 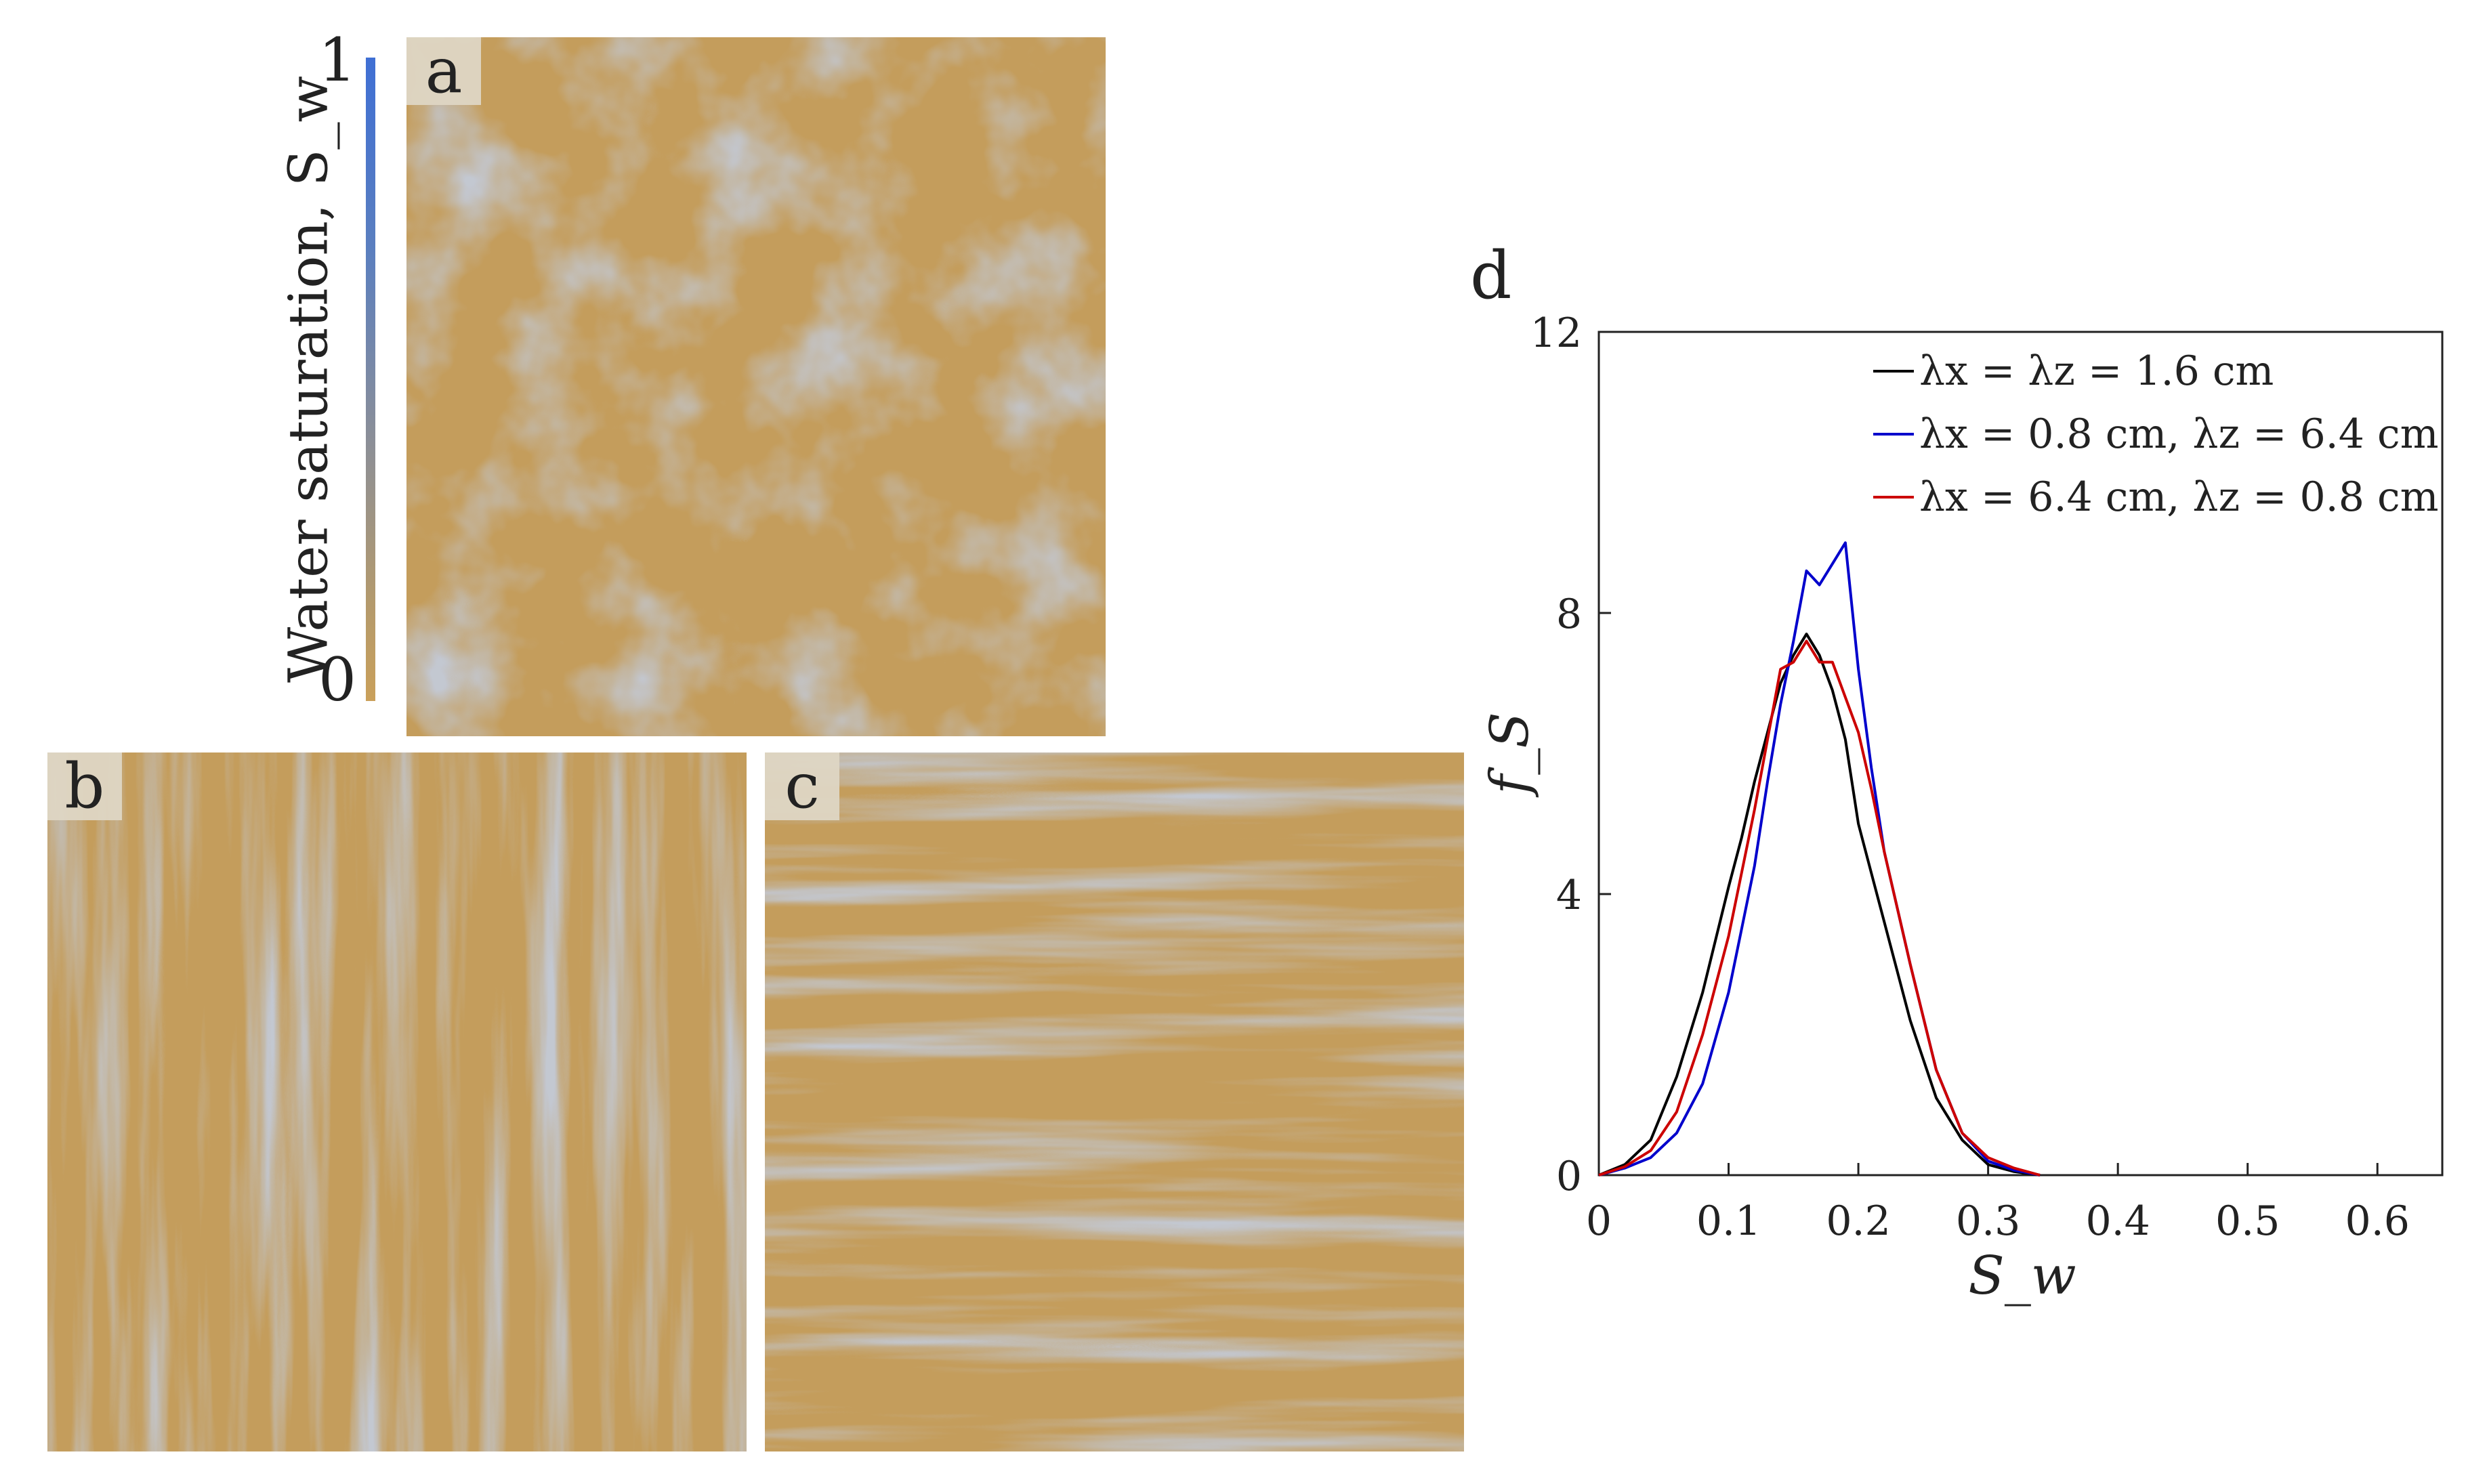 I want to click on y-axis-label: f_S, so click(x=1510, y=755).